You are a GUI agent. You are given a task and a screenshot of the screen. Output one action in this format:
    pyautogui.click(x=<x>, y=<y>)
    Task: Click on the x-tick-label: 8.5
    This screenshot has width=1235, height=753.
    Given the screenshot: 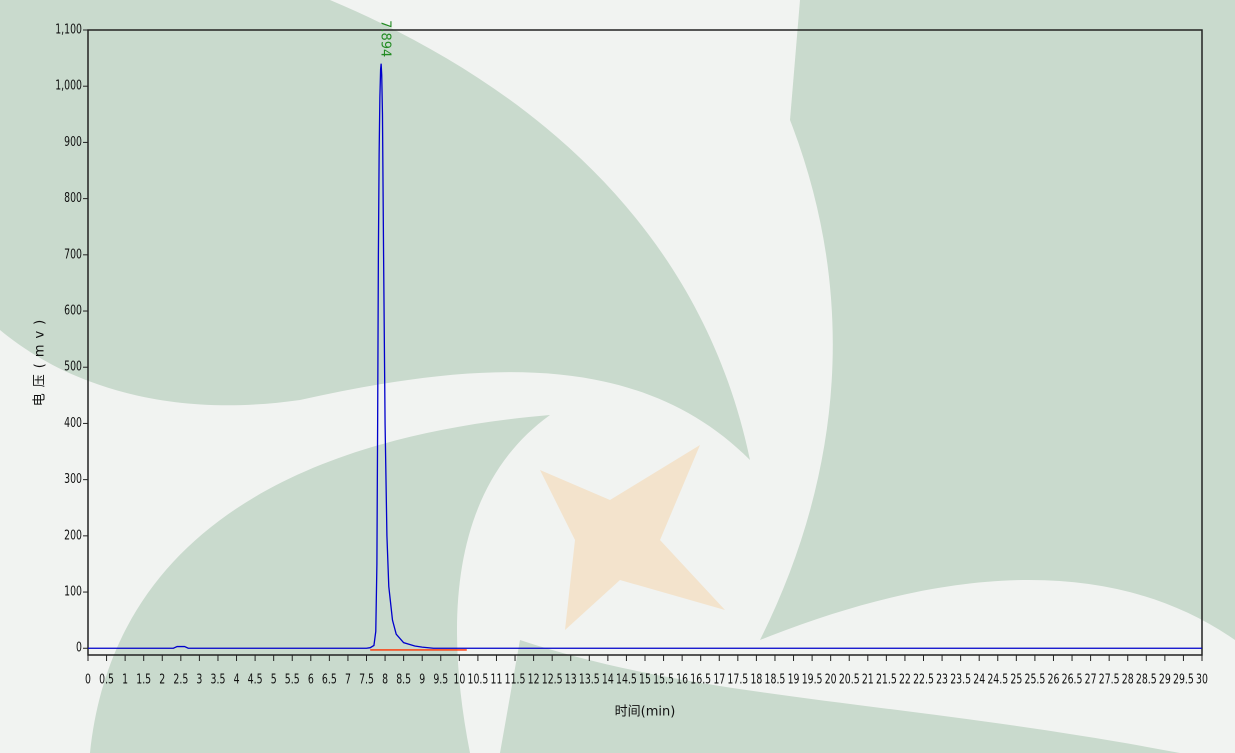 What is the action you would take?
    pyautogui.click(x=403, y=679)
    